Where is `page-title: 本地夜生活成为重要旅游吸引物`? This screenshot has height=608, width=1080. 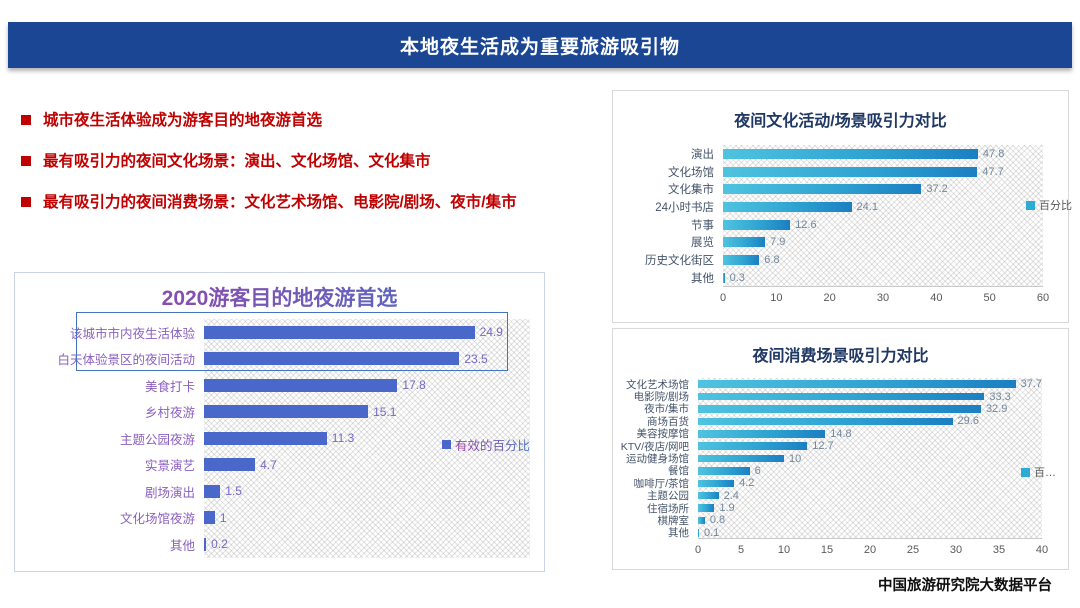 page-title: 本地夜生活成为重要旅游吸引物 is located at coordinates (539, 47).